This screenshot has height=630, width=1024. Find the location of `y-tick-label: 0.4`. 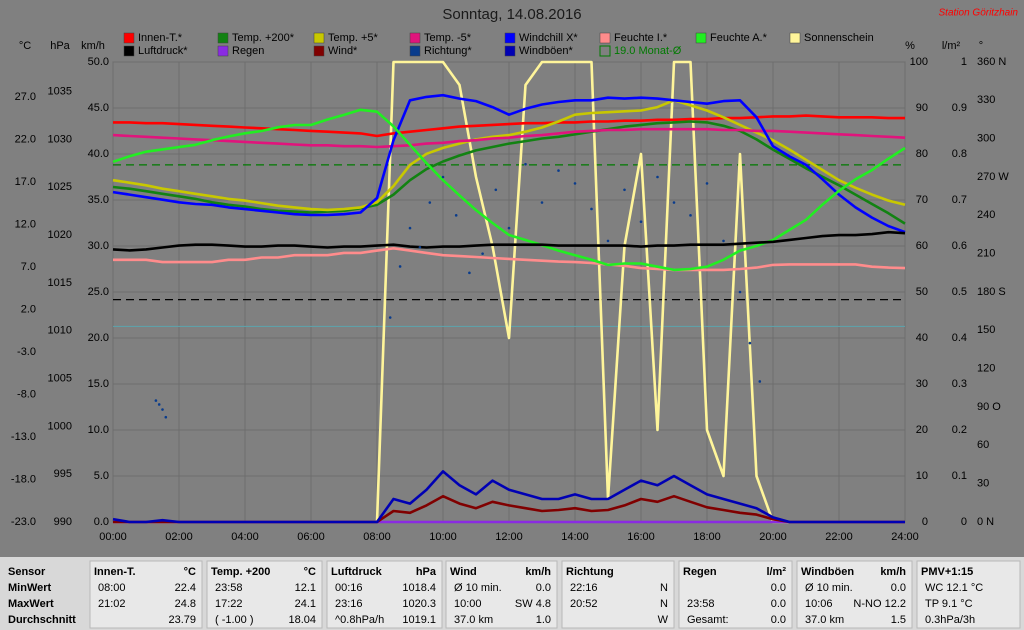

y-tick-label: 0.4 is located at coordinates (959, 338).